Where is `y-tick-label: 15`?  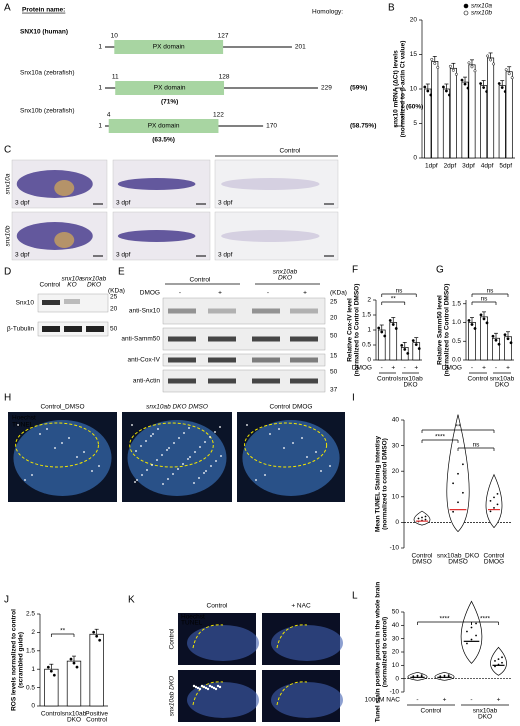
y-tick-label: 15 is located at coordinates (414, 54).